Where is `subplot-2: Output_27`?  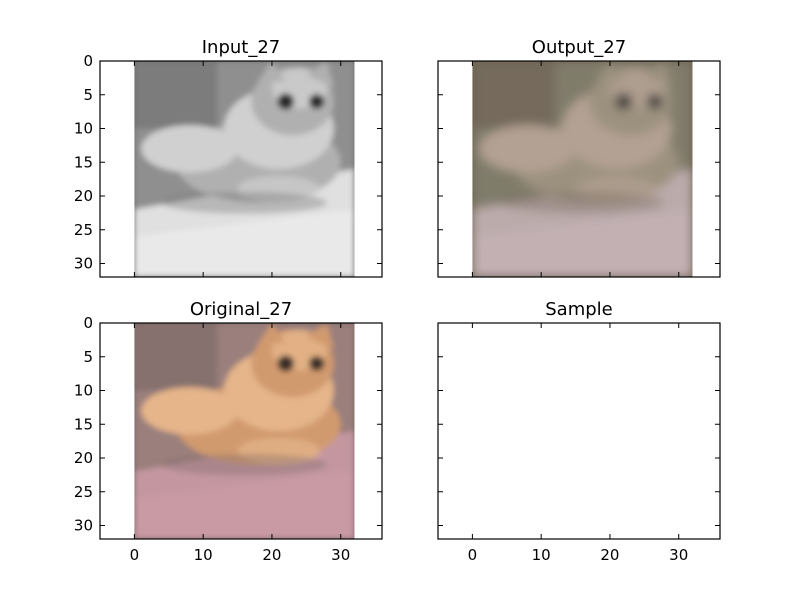
subplot-2: Output_27 is located at coordinates (579, 157).